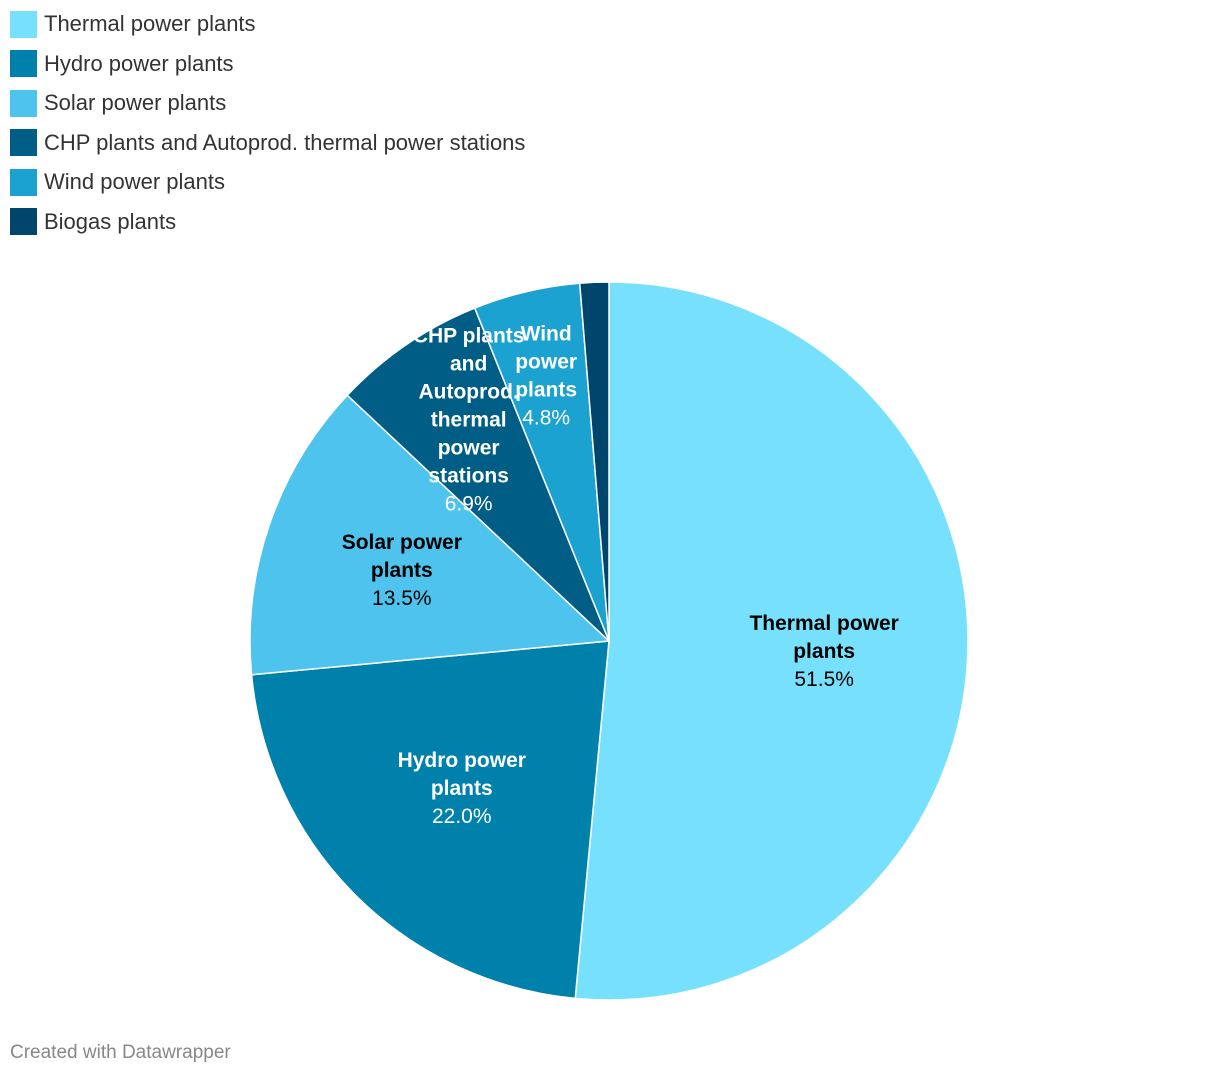 The image size is (1220, 1078). I want to click on pie-slice-solar-power-plants, so click(430, 535).